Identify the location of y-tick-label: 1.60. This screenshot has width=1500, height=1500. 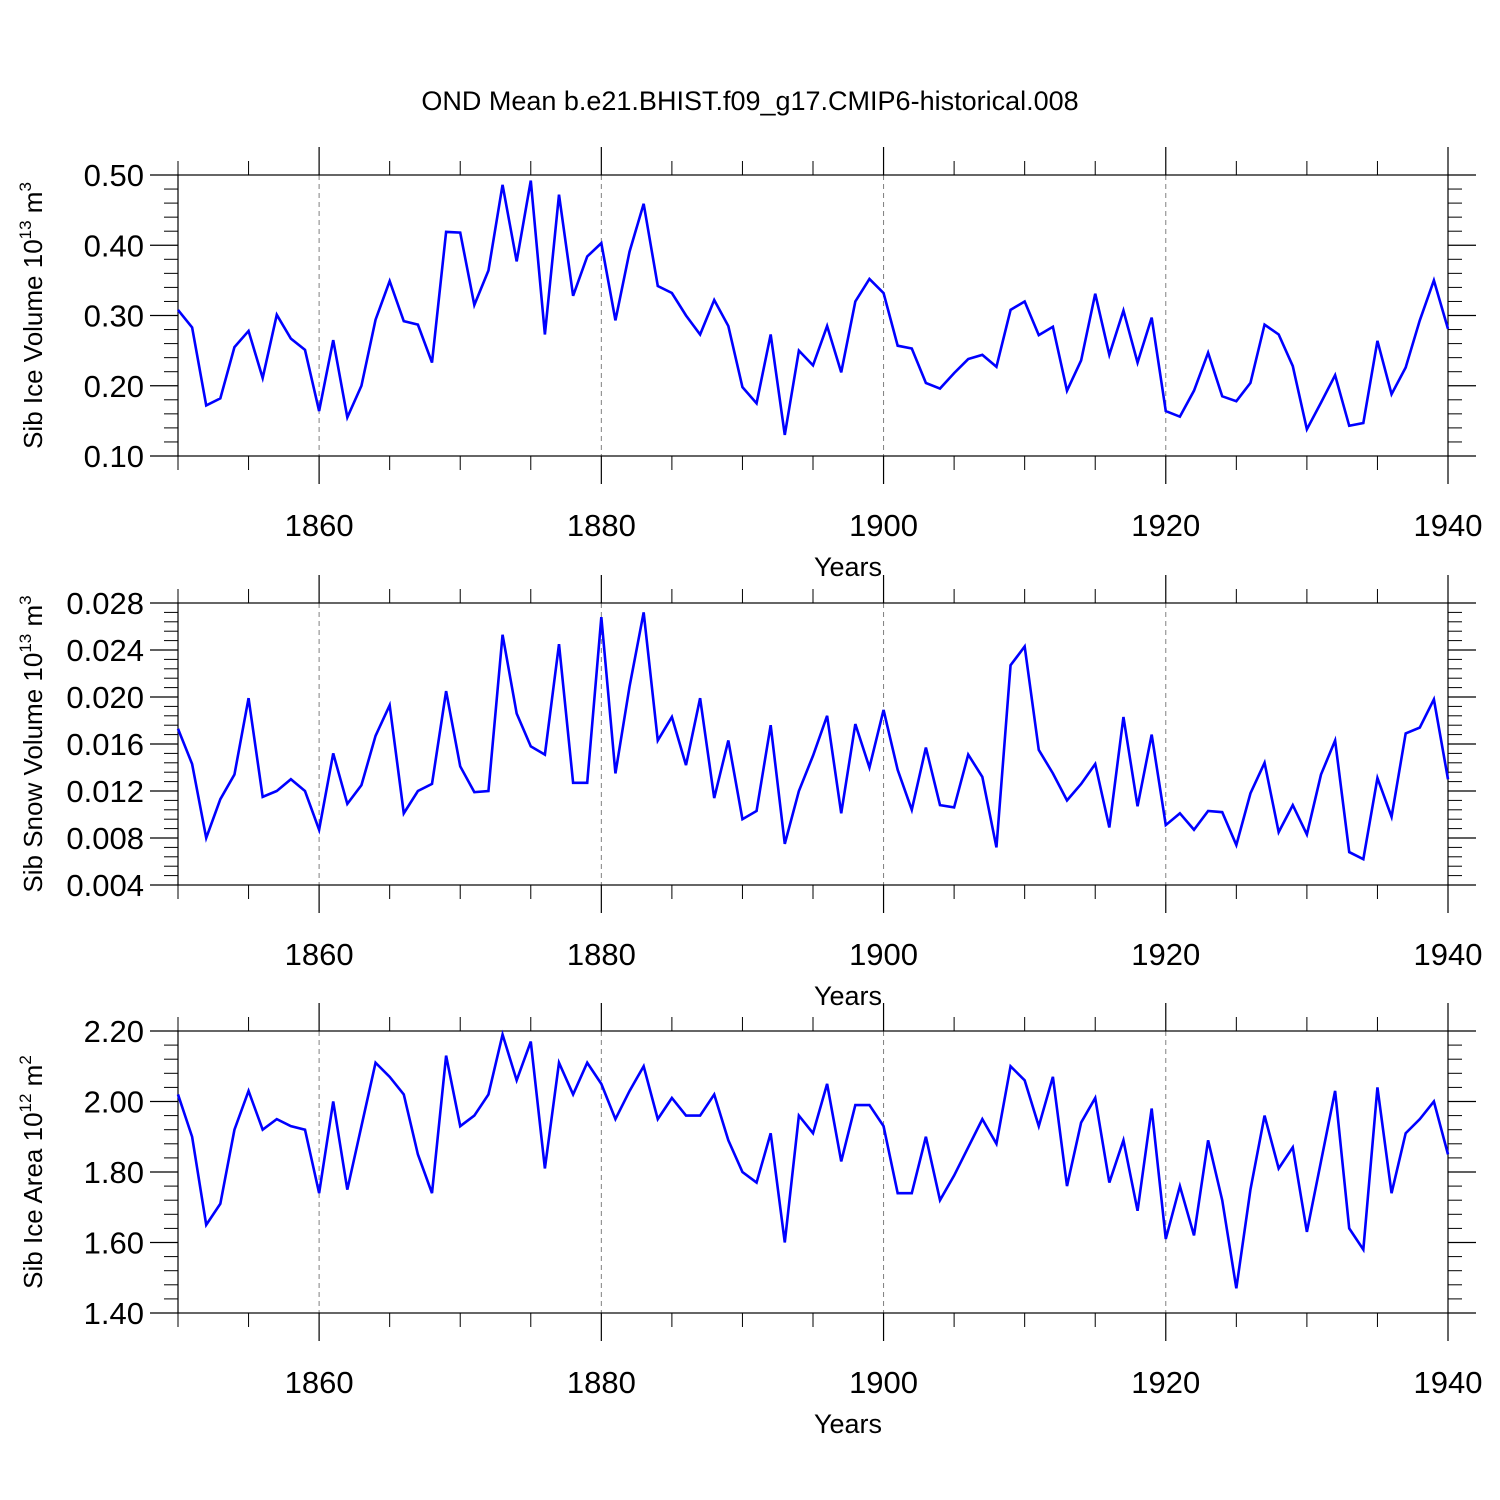
(114, 1243).